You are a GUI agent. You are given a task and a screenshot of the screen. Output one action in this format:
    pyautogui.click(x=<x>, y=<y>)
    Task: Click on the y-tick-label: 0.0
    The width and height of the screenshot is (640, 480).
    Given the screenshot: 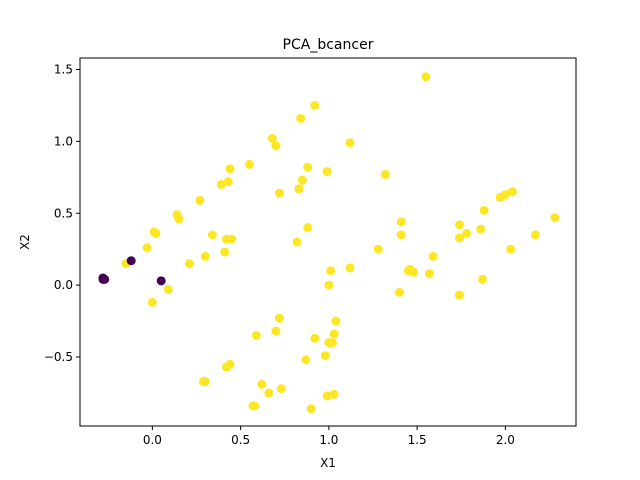 What is the action you would take?
    pyautogui.click(x=63, y=285)
    